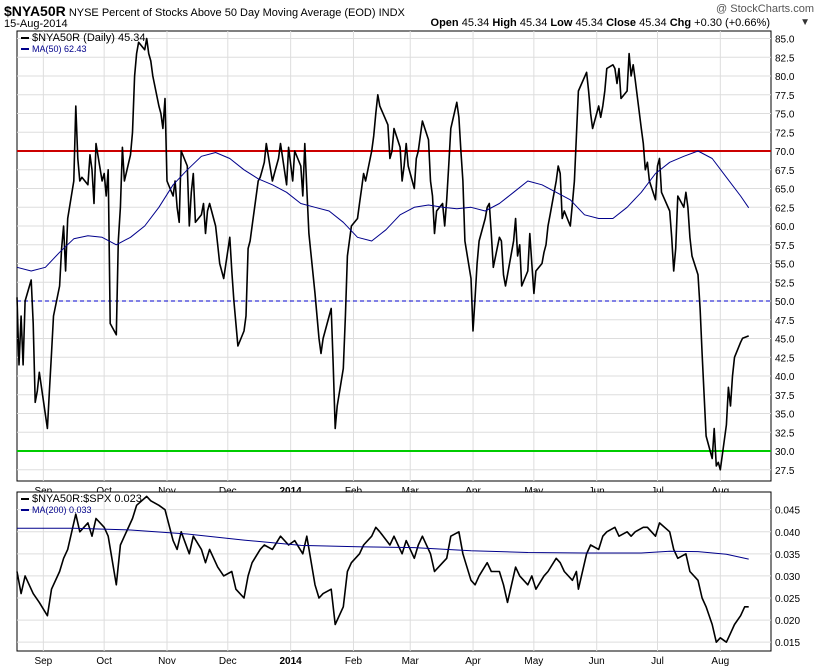  I want to click on open-value: 45.34, so click(475, 23).